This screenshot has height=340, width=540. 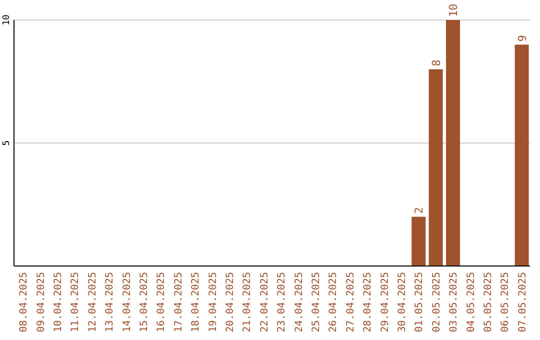 I want to click on x-tick-label: 22.04.2025, so click(x=264, y=302).